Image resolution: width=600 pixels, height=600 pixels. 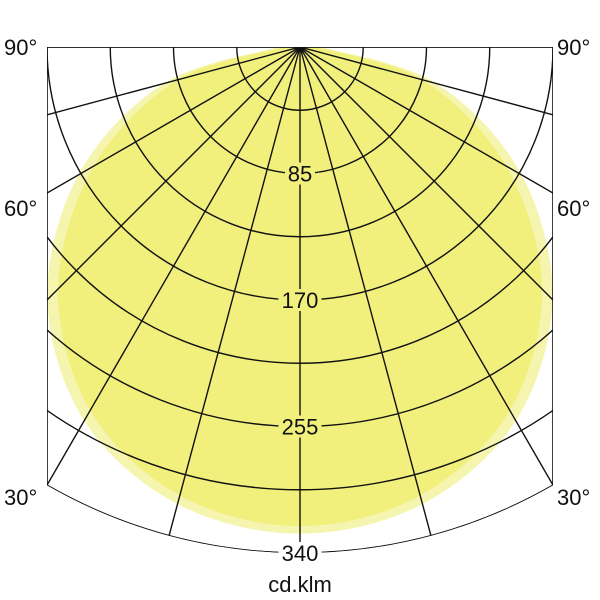 I want to click on unit-label: cd.klm, so click(x=300, y=584).